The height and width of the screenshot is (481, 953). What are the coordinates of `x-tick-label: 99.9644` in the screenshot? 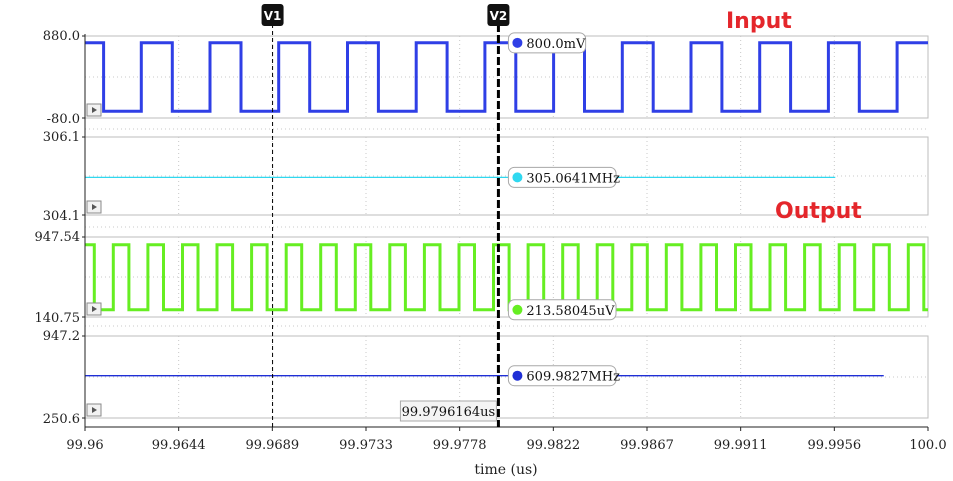 It's located at (179, 445).